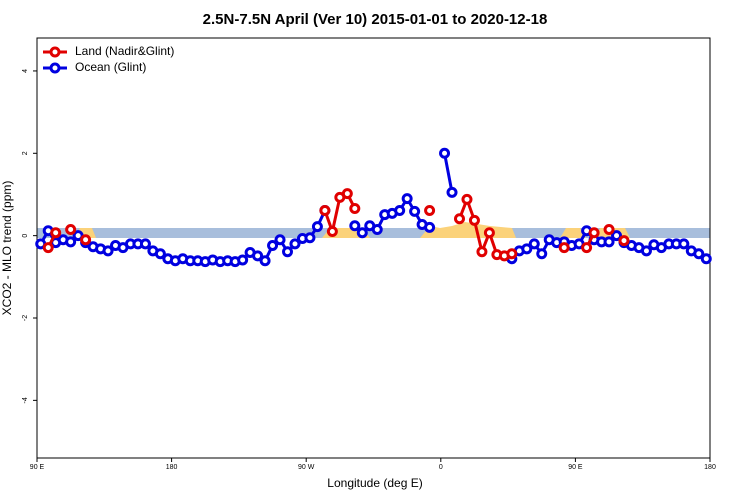  I want to click on x-tick-label: 0, so click(441, 467).